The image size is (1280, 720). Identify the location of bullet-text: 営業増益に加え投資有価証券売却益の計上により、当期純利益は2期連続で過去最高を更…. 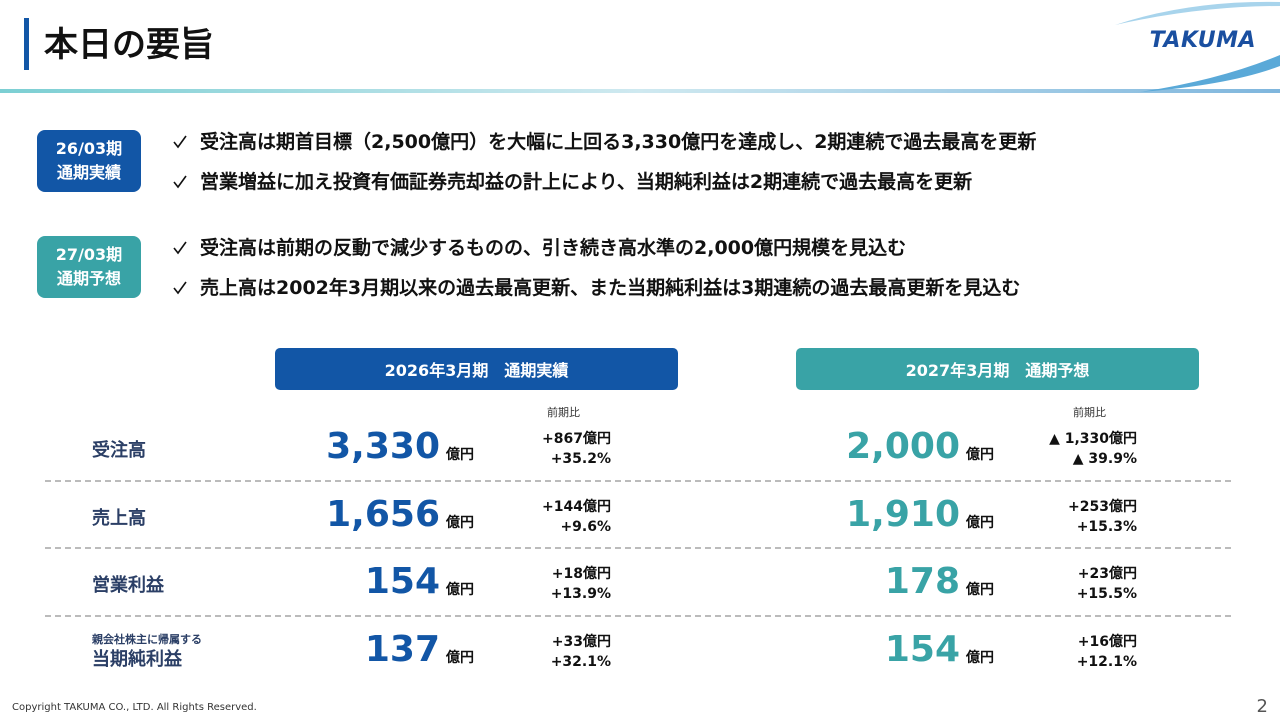
(586, 182).